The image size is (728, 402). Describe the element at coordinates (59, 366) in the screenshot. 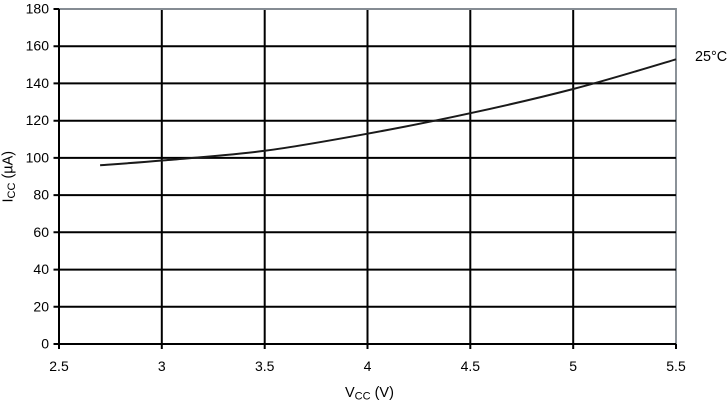

I see `svg-text: 2.5` at that location.